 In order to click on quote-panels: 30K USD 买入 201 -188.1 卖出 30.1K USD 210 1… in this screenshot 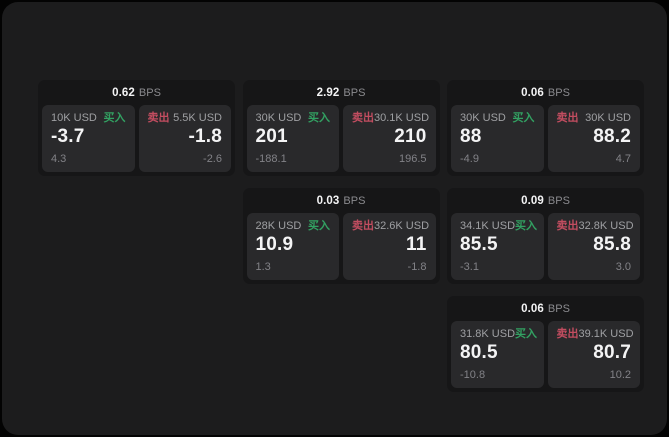, I will do `click(341, 138)`.